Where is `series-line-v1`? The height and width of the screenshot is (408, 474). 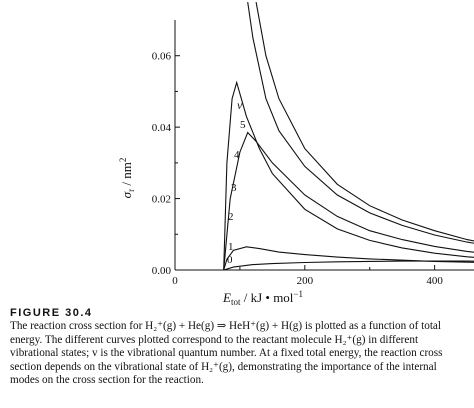 series-line-v1 is located at coordinates (348, 258).